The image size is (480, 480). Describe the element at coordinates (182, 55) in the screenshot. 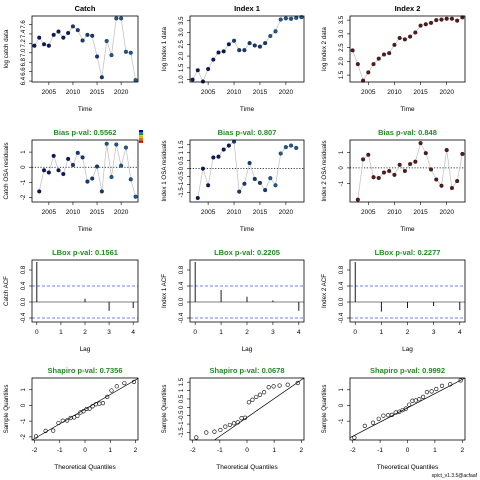

I see `y-tick-label: 2.0` at that location.